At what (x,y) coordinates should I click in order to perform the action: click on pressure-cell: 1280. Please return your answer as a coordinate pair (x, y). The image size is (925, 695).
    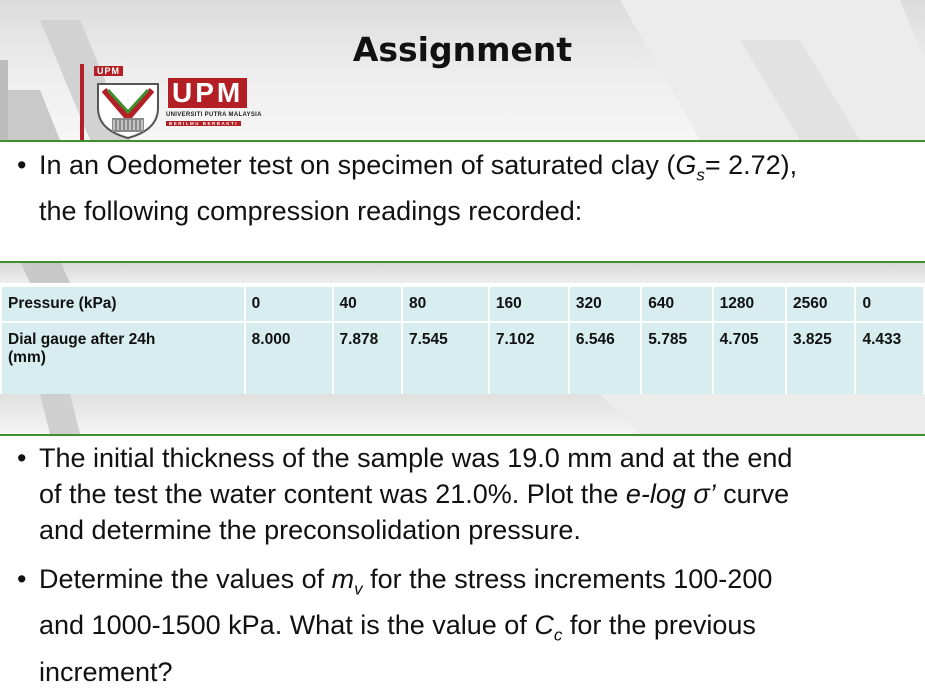
    Looking at the image, I should click on (749, 304).